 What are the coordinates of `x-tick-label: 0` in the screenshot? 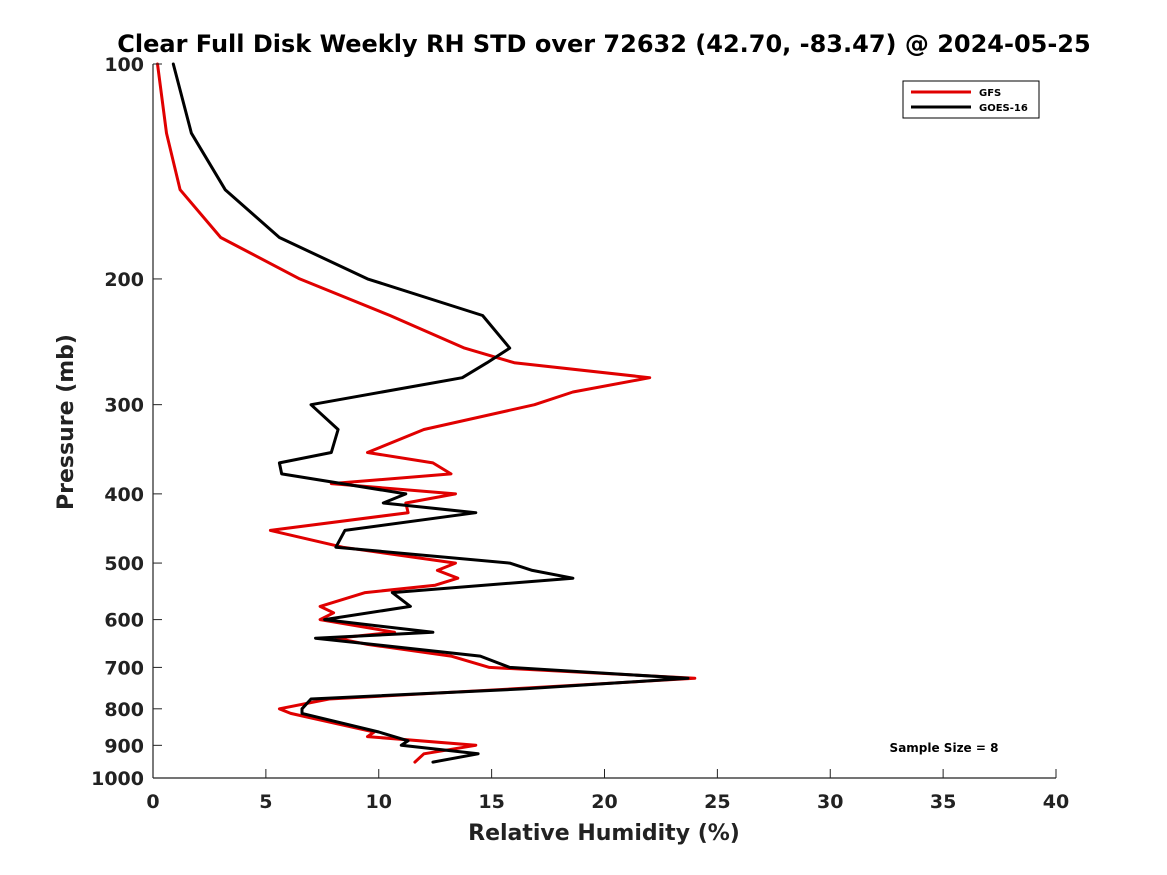 It's located at (152, 802).